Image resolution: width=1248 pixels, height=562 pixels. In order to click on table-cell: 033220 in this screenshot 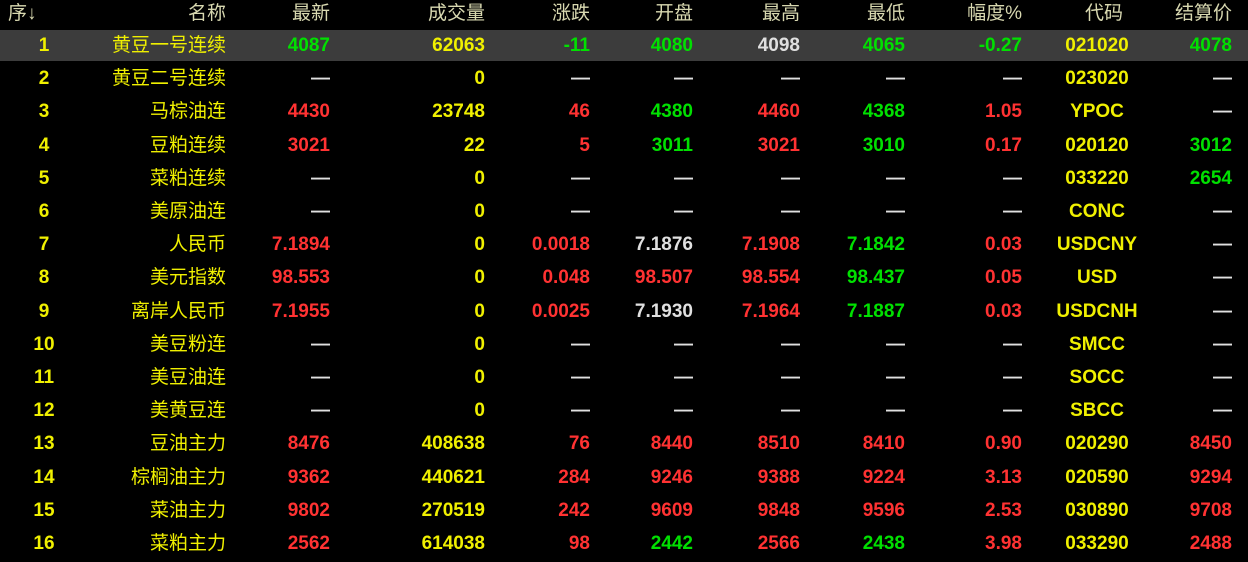, I will do `click(1097, 178)`.